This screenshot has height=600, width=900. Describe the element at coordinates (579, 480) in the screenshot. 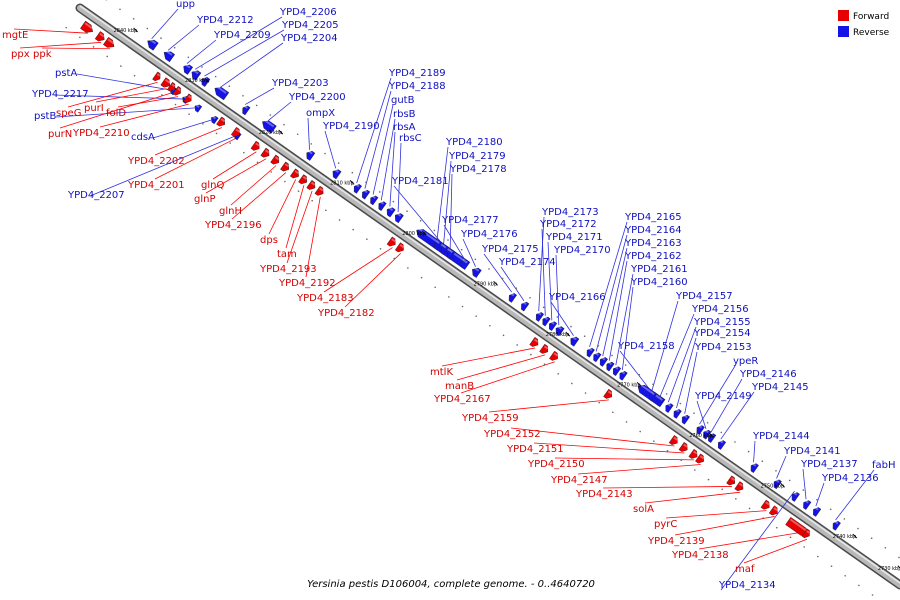

I see `gene-label-ypd4_2147: YPD4_2147` at that location.